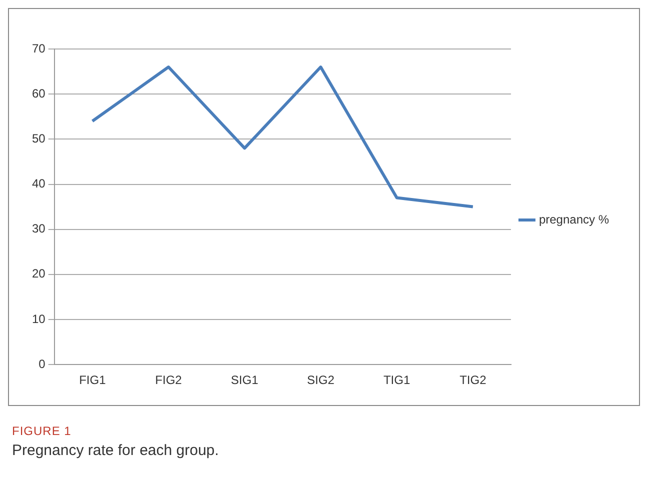  I want to click on caption: FIGURE 1, so click(42, 431).